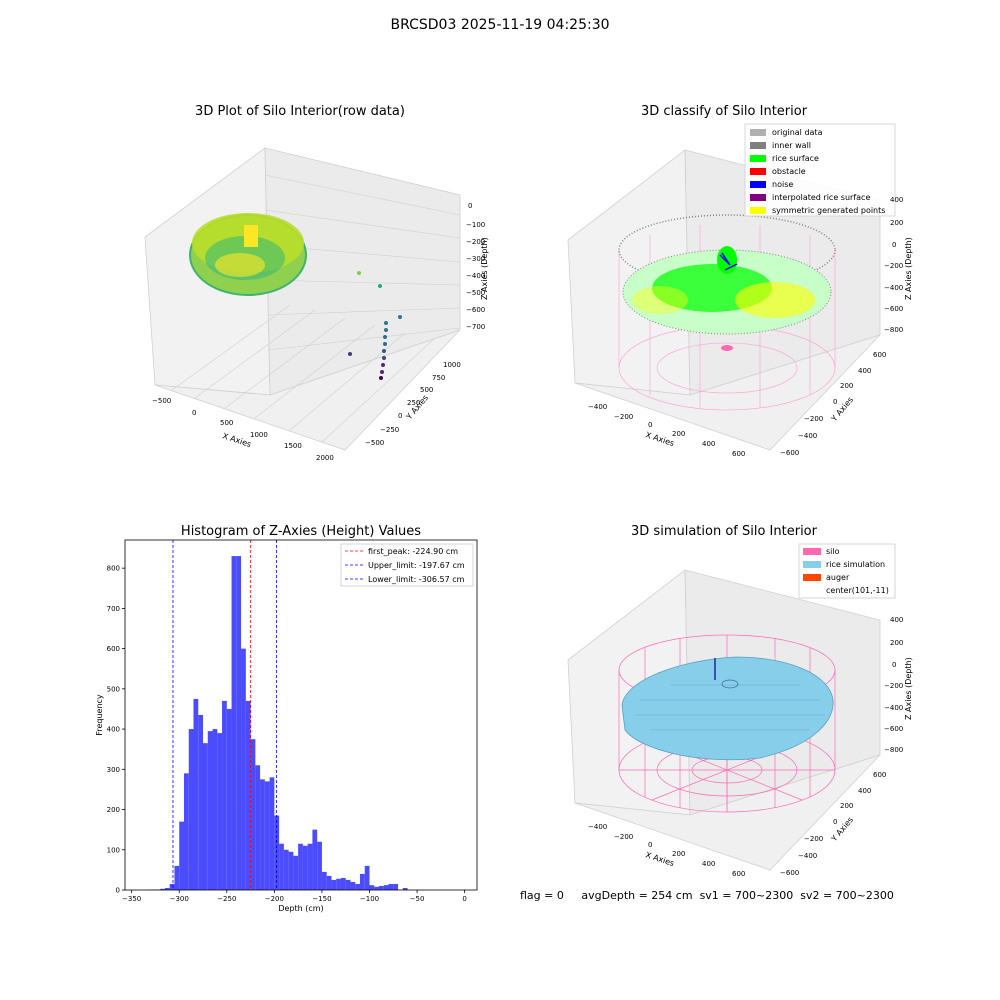 This screenshot has height=1000, width=1000. What do you see at coordinates (426, 390) in the screenshot?
I see `raw-ytick: 500` at bounding box center [426, 390].